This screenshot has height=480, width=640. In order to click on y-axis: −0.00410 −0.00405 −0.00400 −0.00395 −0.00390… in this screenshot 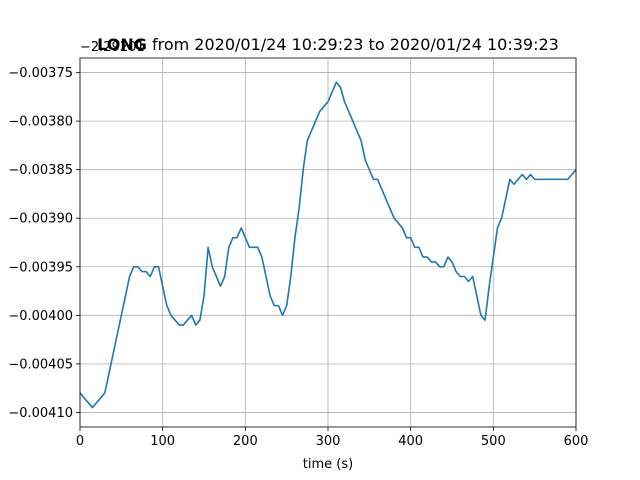, I will do `click(44, 243)`.